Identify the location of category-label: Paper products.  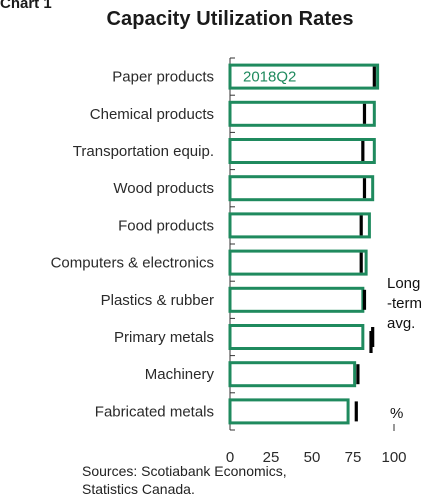
(163, 77).